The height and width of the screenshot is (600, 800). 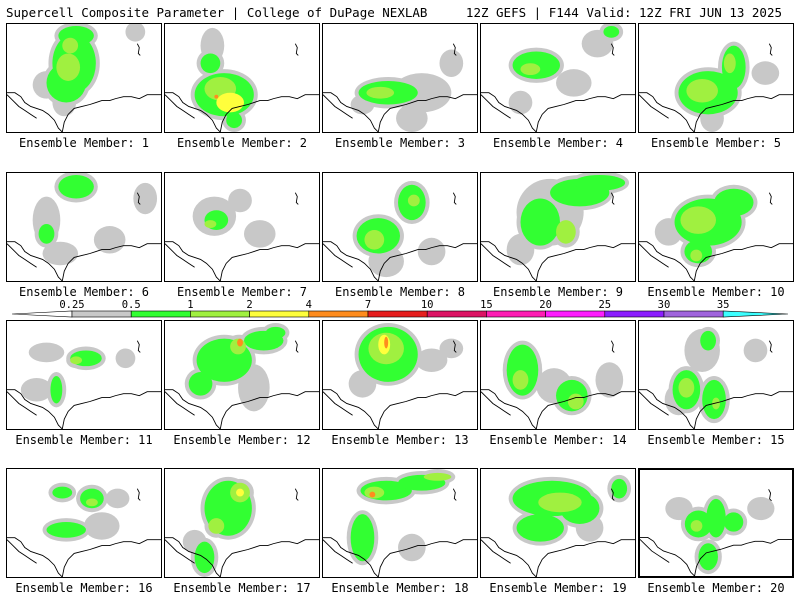 I want to click on colorbar-tick-label: 2, so click(x=249, y=305).